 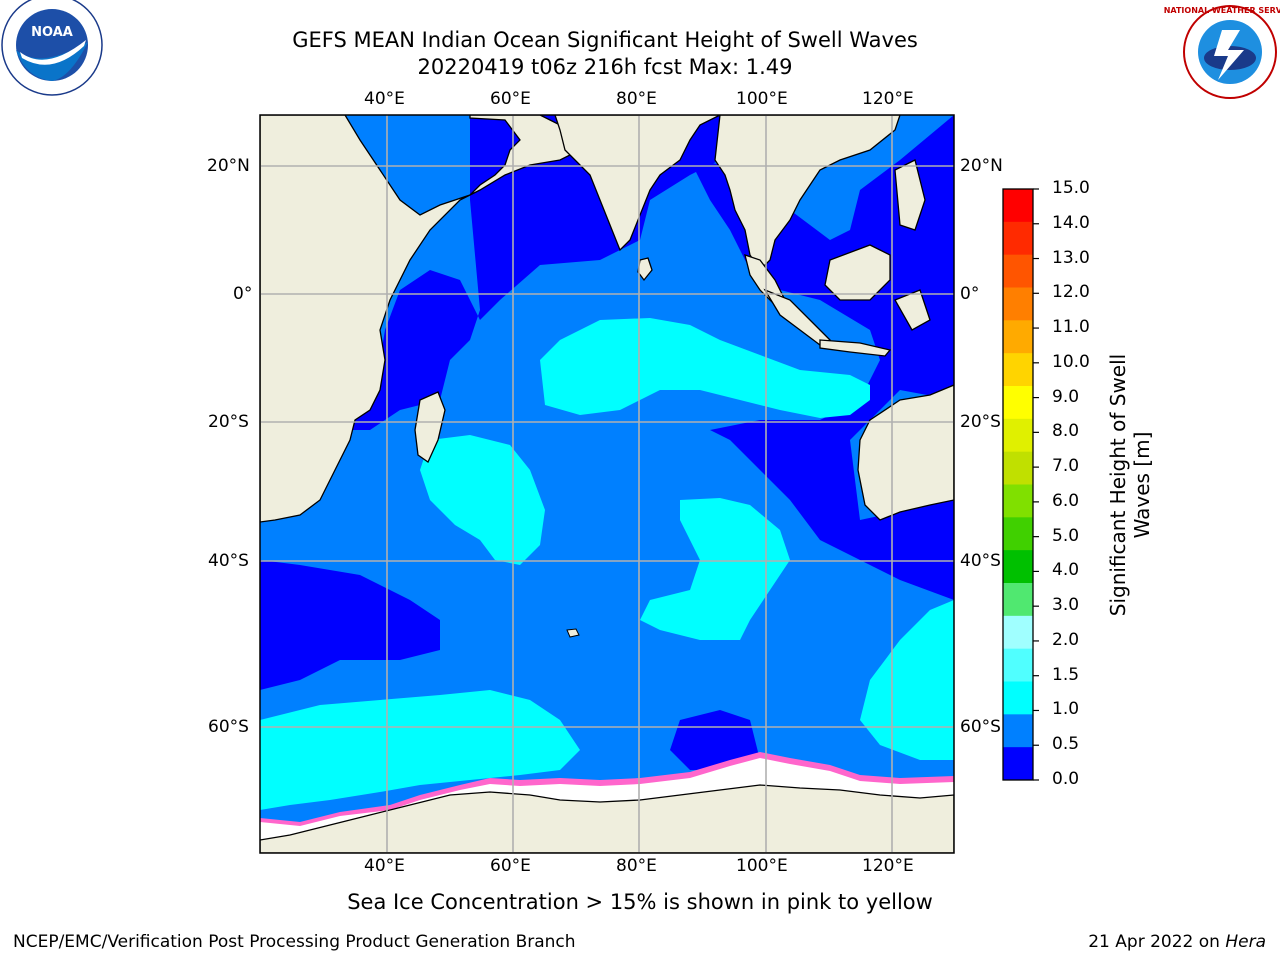 I want to click on lon-label-top-80e: 80°E, so click(x=636, y=99).